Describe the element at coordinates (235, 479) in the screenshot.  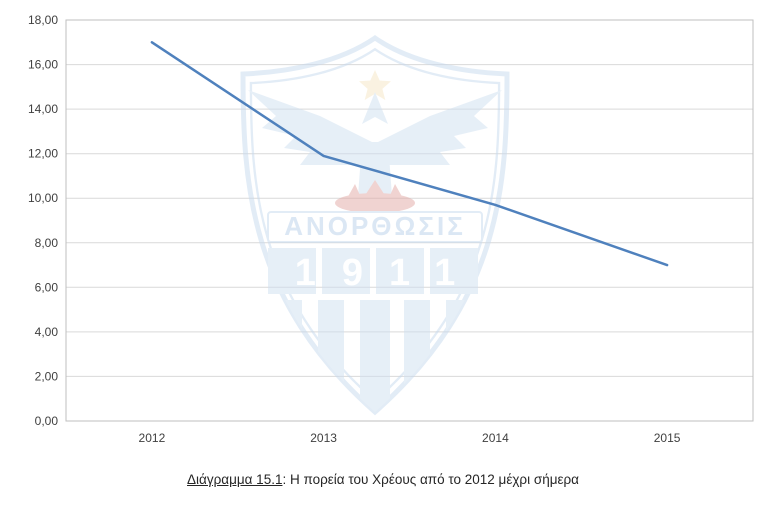
I see `caption-label: Διάγραμμα 15.1` at that location.